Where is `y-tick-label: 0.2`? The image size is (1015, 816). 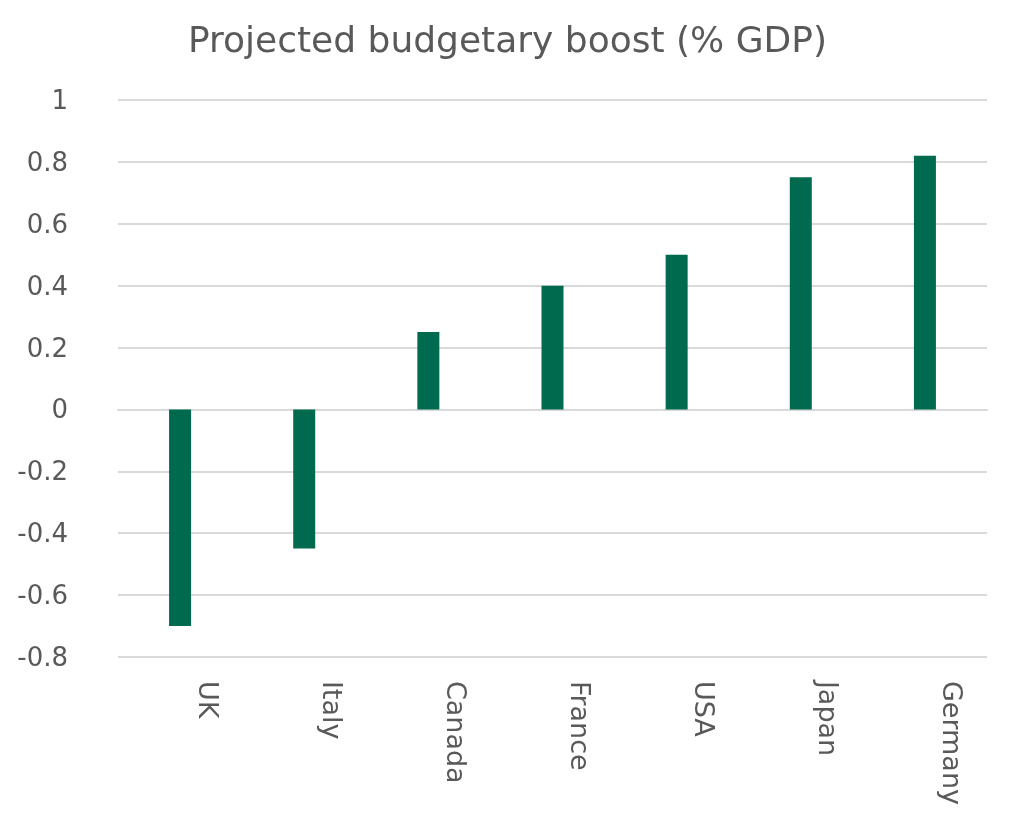 y-tick-label: 0.2 is located at coordinates (47, 347).